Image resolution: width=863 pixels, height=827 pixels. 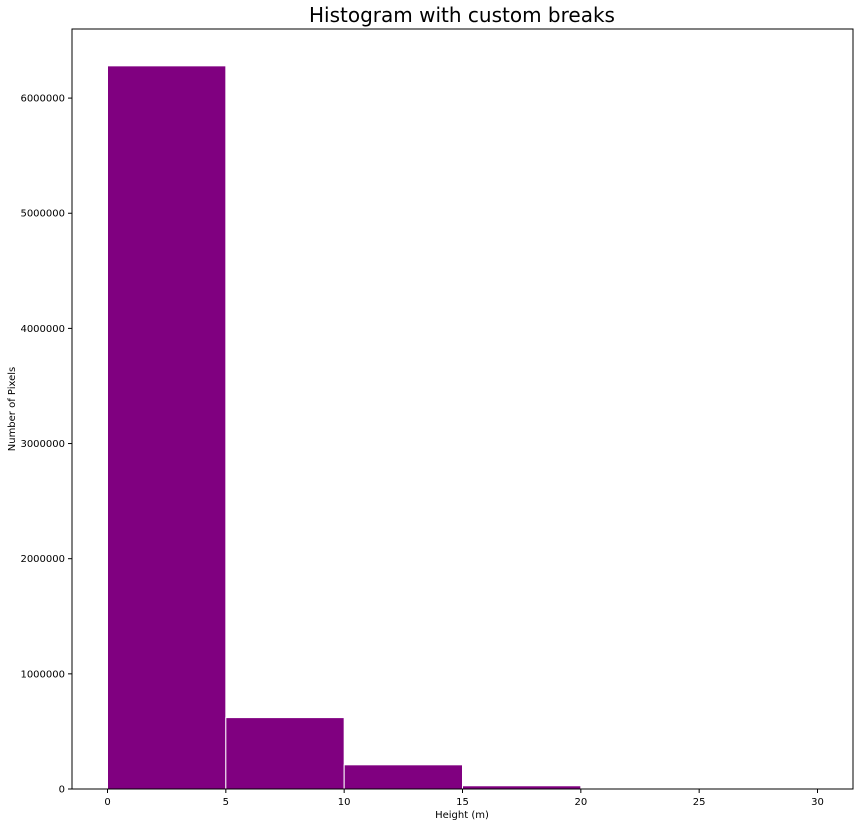 What do you see at coordinates (42, 214) in the screenshot?
I see `y-tick-label: 5000000` at bounding box center [42, 214].